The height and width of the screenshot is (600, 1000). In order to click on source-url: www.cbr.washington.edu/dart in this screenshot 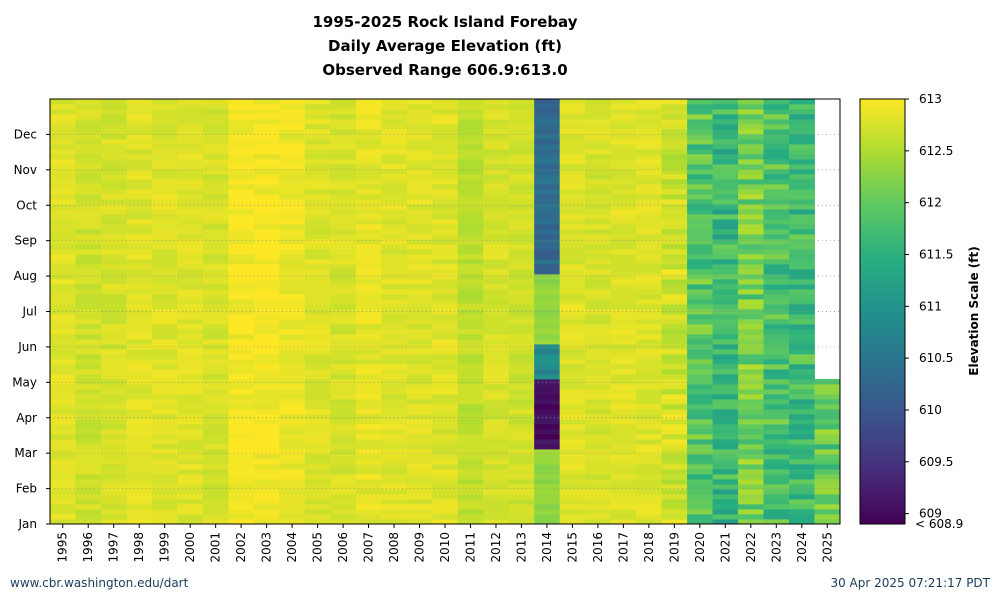, I will do `click(99, 583)`.